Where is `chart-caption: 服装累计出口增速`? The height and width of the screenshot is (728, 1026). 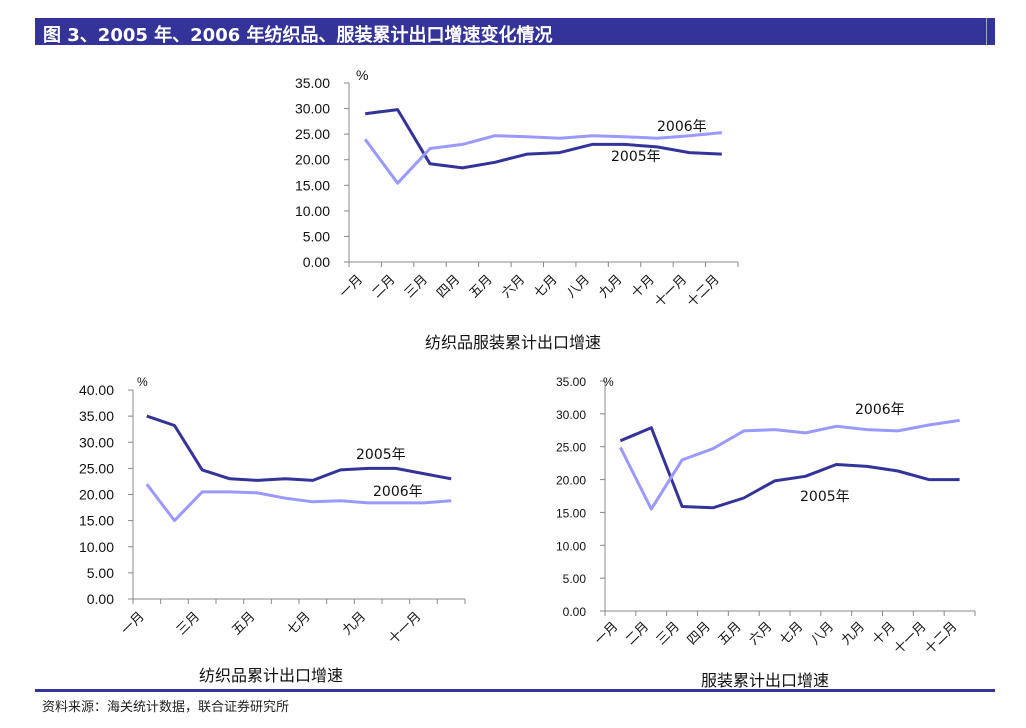 chart-caption: 服装累计出口增速 is located at coordinates (765, 680).